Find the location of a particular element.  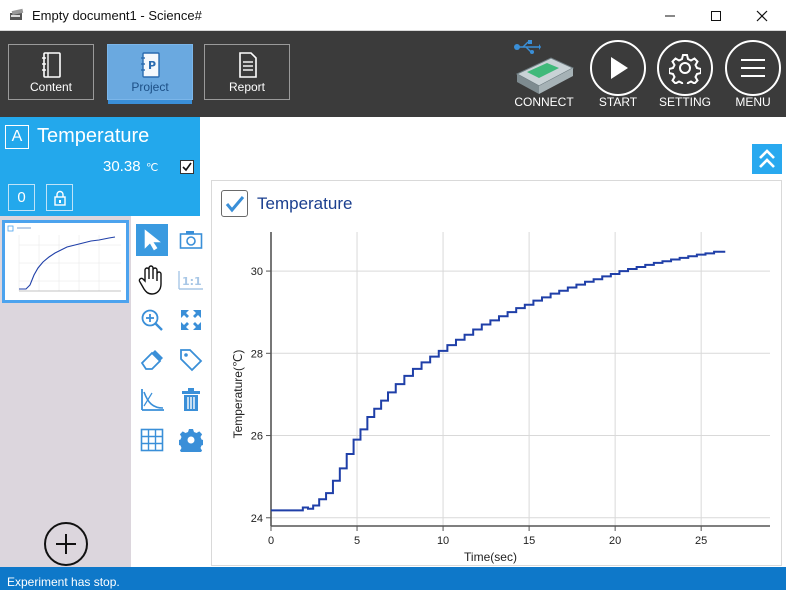

fit-view-button is located at coordinates (191, 320).